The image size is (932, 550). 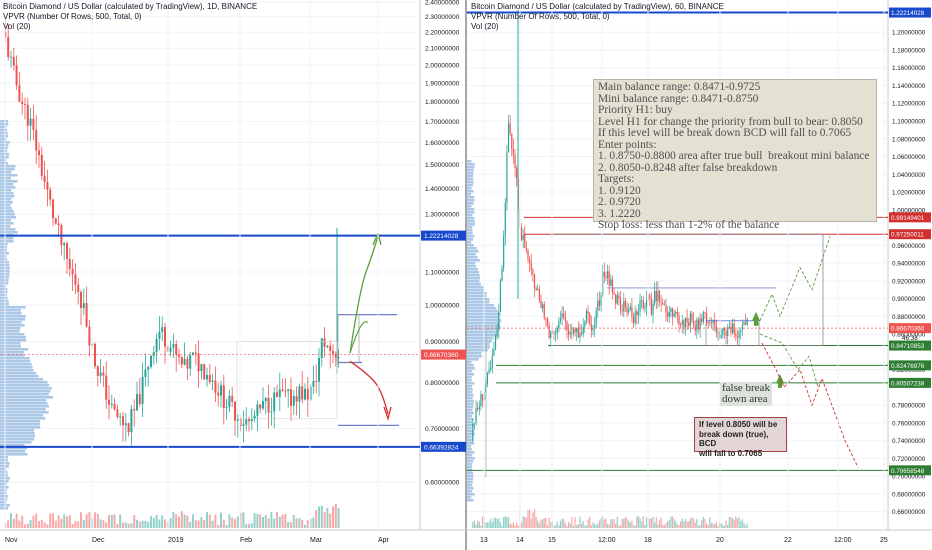 I want to click on left-x-tick-label: Mar, so click(x=316, y=540).